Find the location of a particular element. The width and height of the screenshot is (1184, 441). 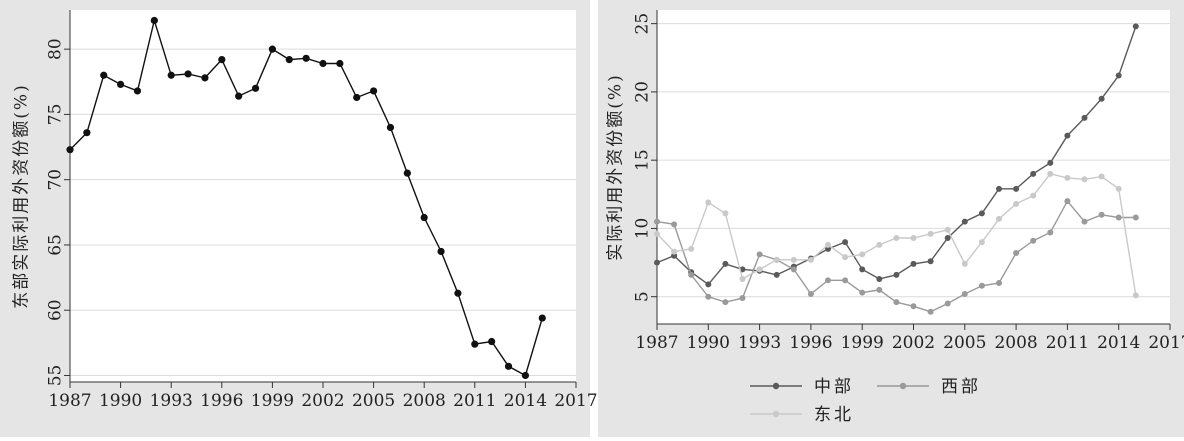

right-x-tick-label: 2017 is located at coordinates (1166, 343).